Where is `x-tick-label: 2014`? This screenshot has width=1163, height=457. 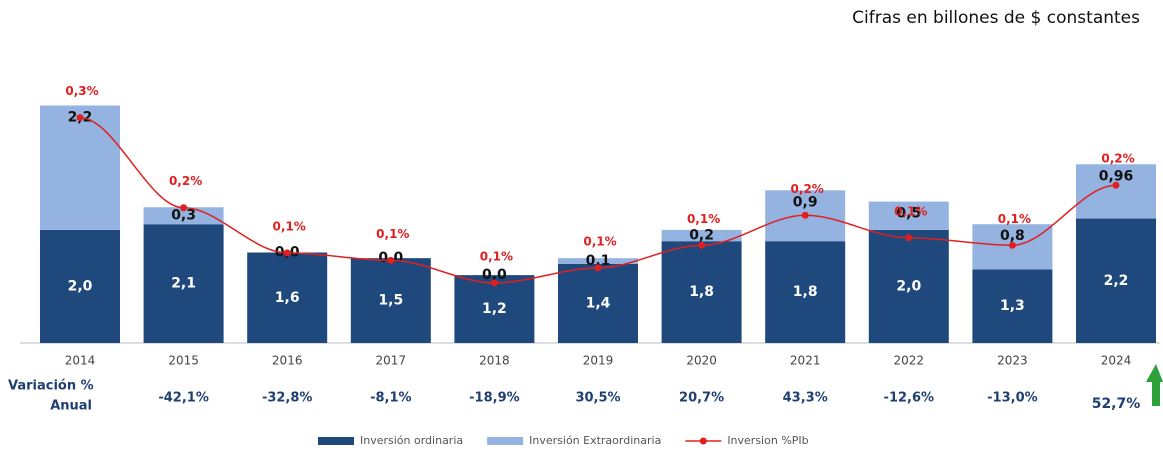 x-tick-label: 2014 is located at coordinates (80, 361).